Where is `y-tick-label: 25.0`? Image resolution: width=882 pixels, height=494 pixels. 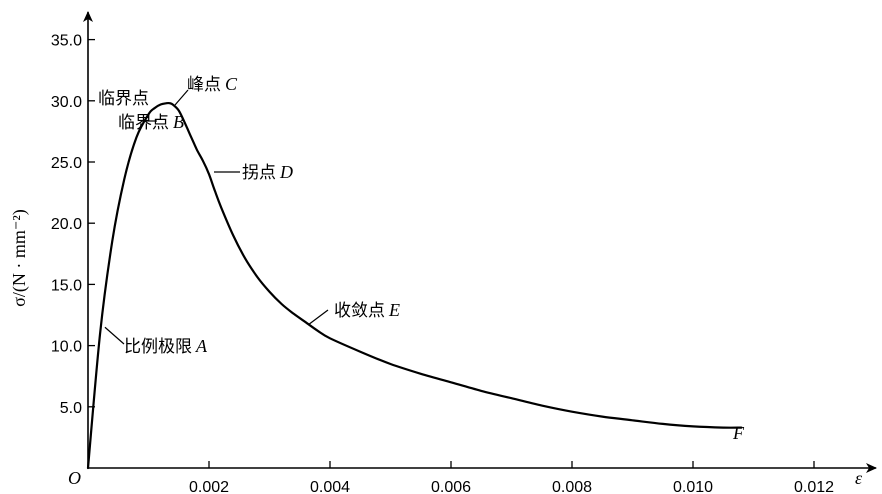 y-tick-label: 25.0 is located at coordinates (66, 163).